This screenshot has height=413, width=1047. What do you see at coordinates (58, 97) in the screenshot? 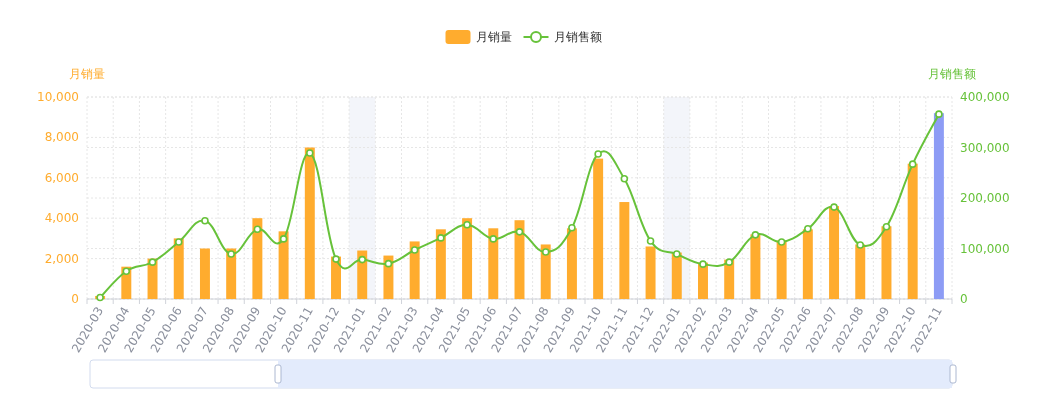
I see `y-tick-label: 10,000` at bounding box center [58, 97].